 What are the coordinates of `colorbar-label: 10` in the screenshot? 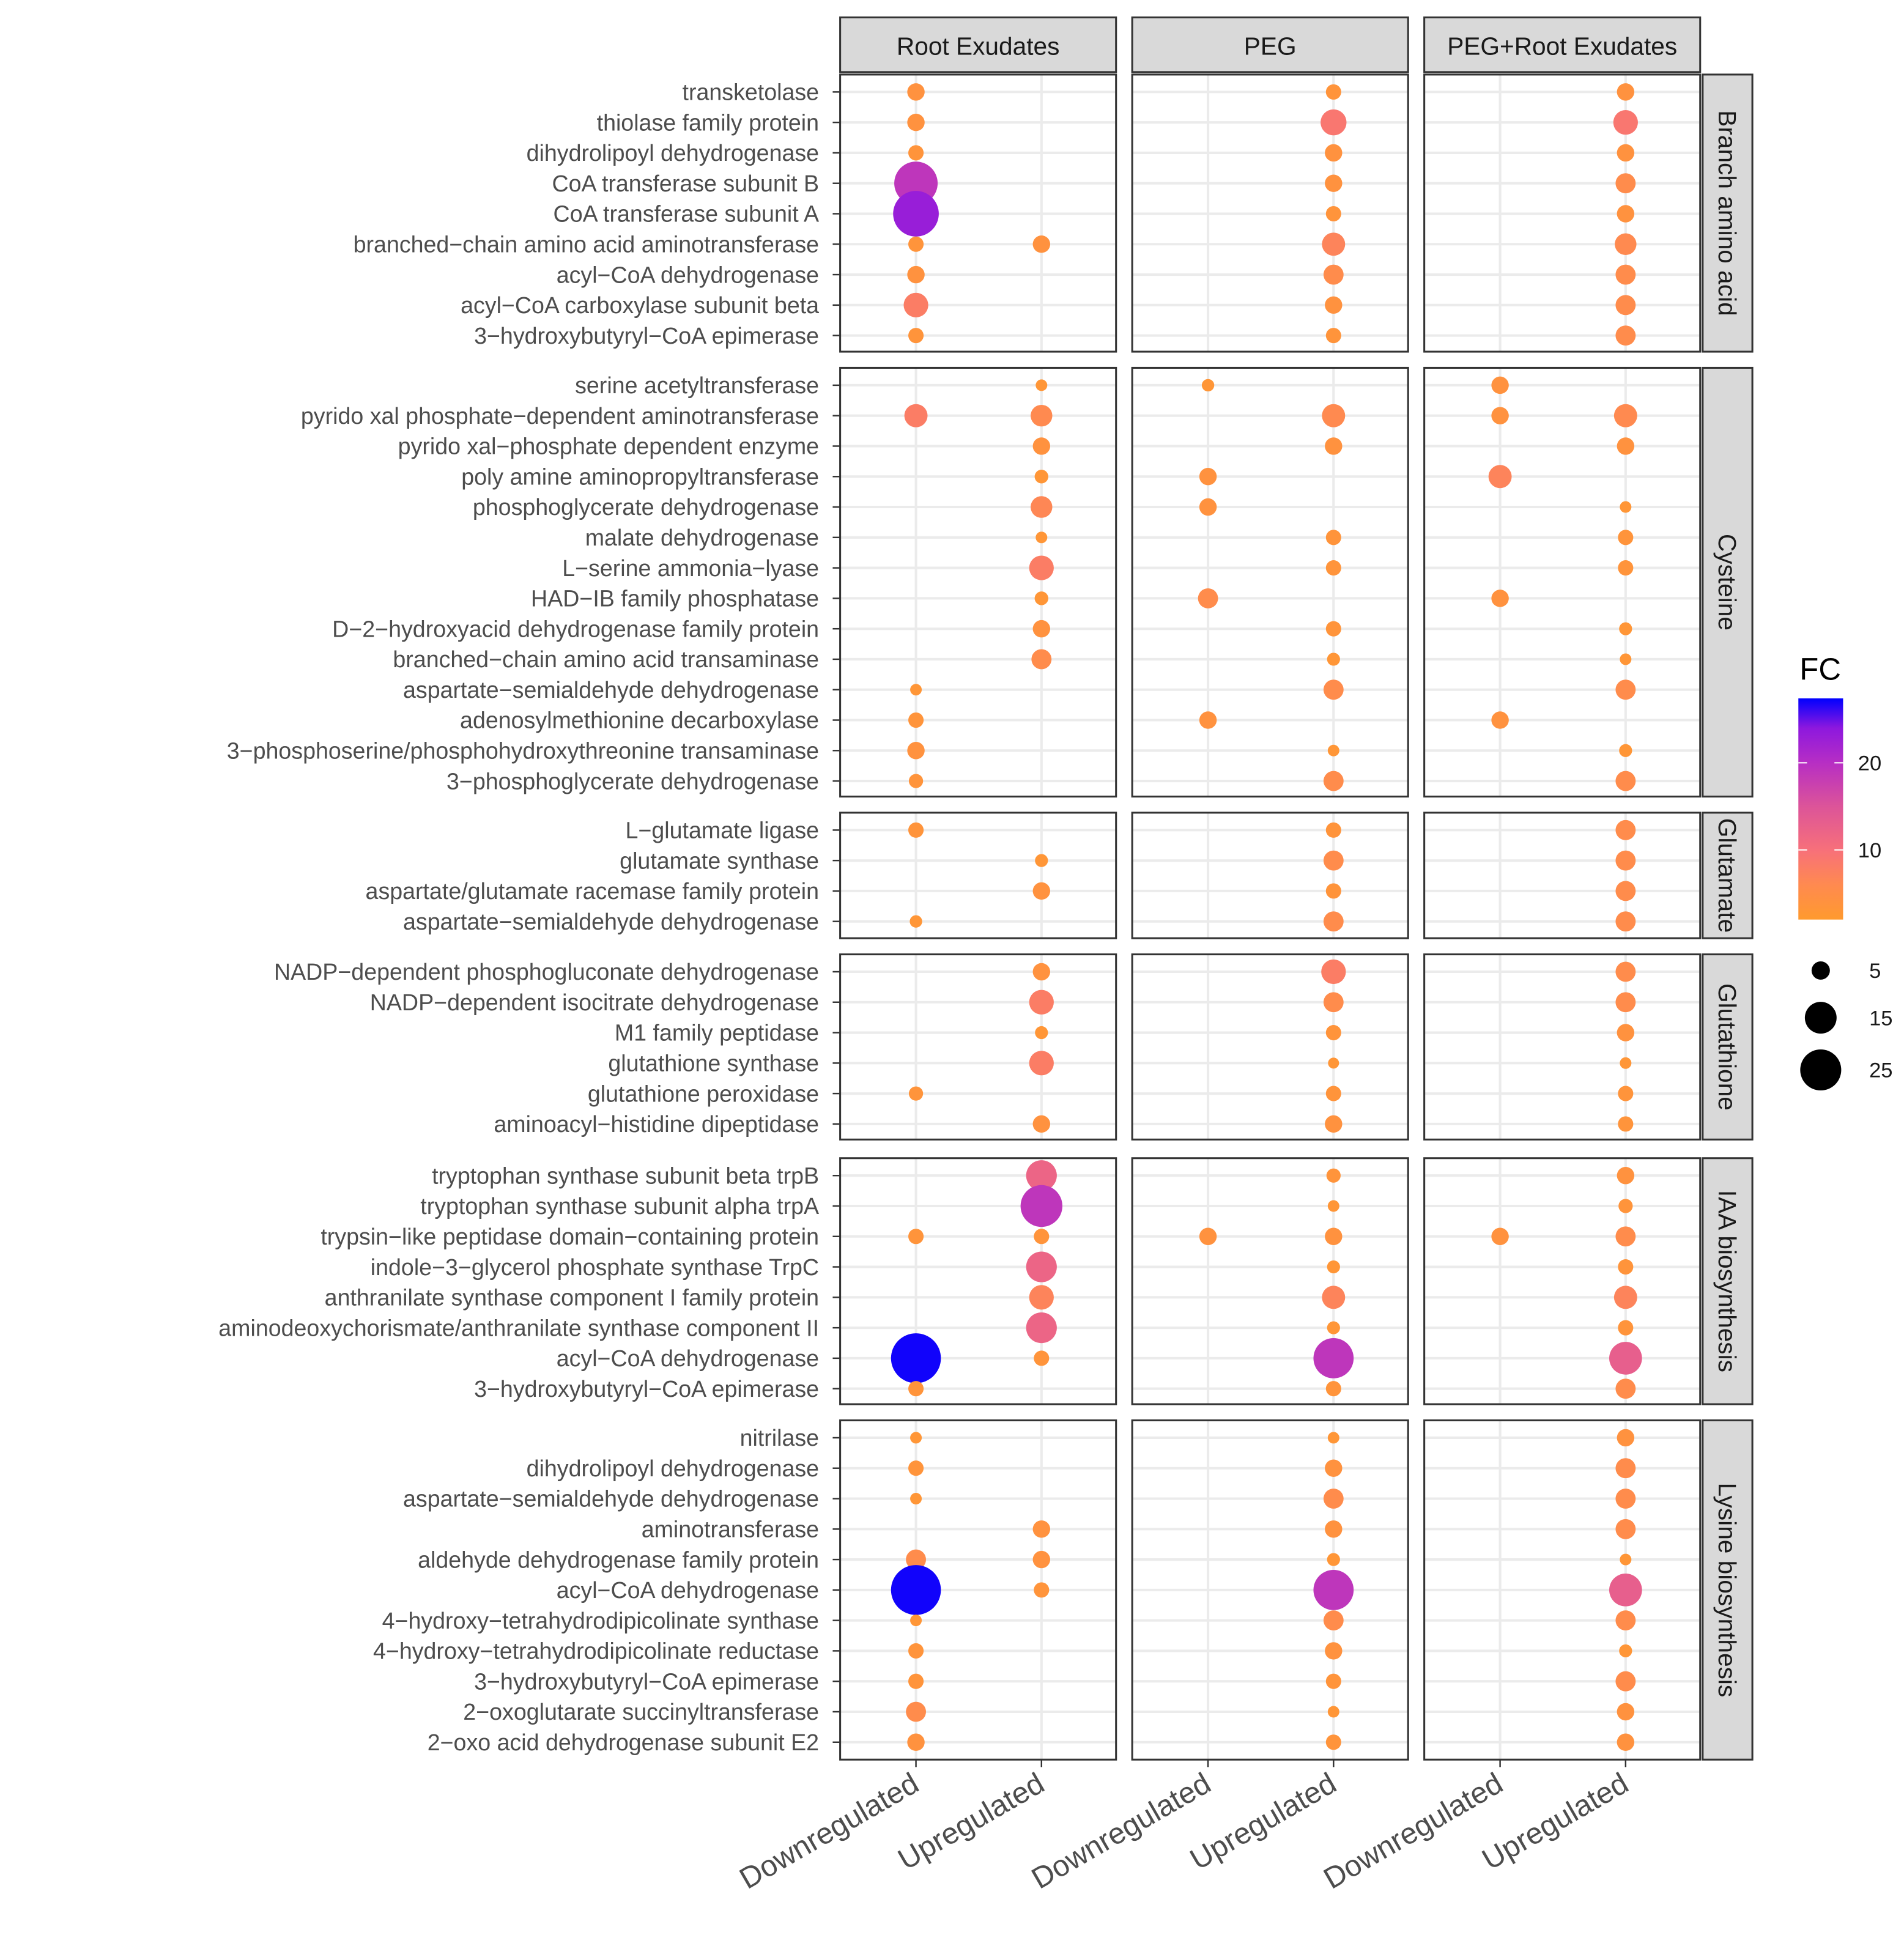 It's located at (1869, 850).